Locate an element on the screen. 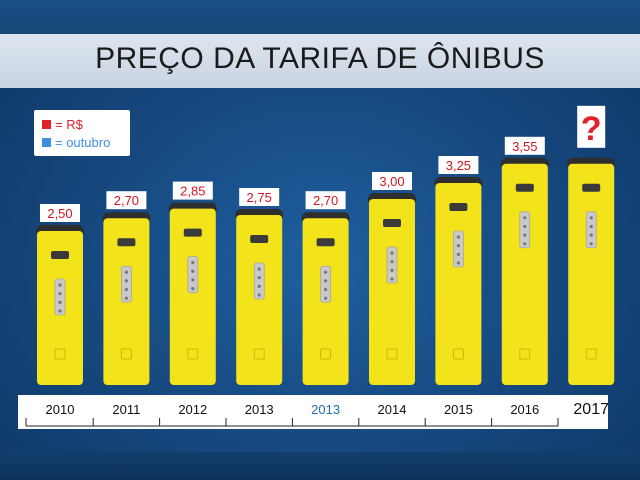  value-label-2016: 3,55 is located at coordinates (524, 146).